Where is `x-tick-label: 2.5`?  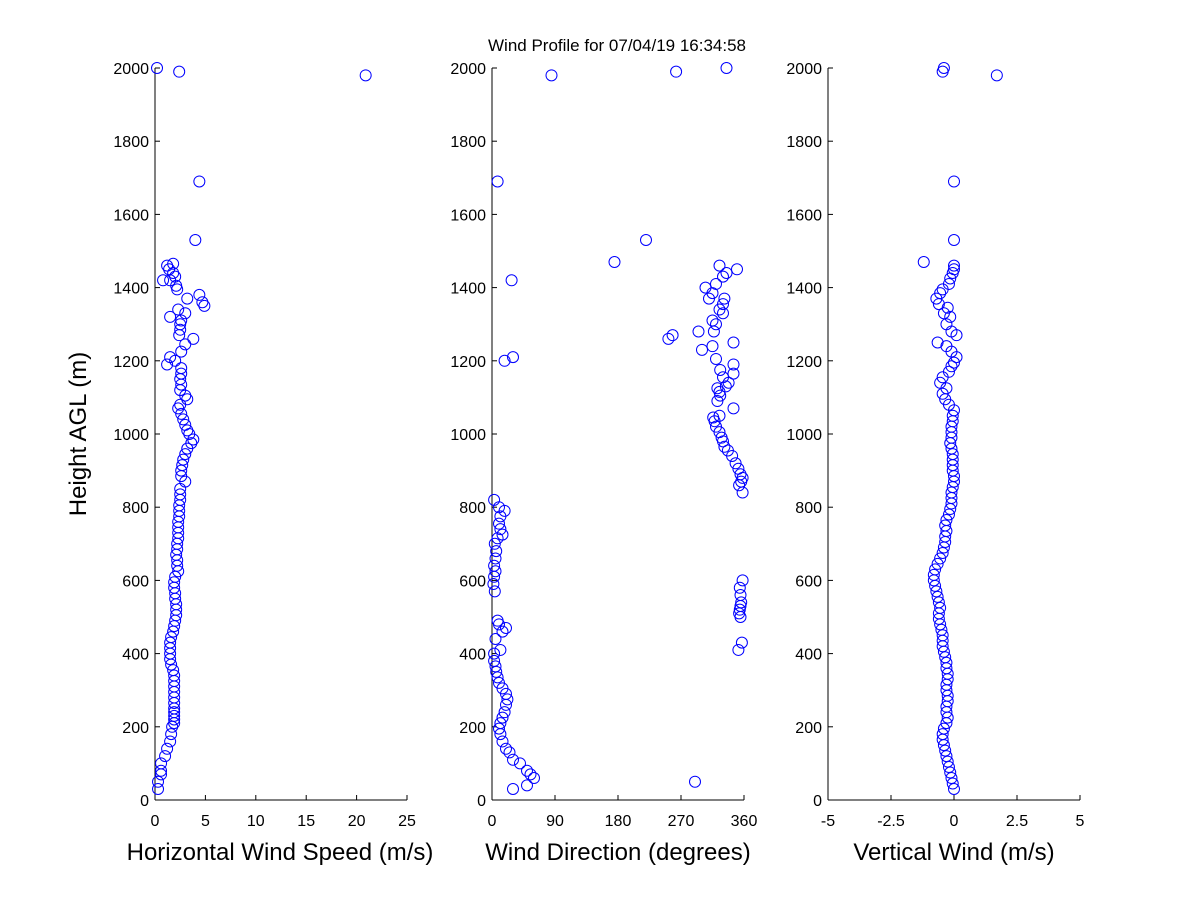 x-tick-label: 2.5 is located at coordinates (1017, 821).